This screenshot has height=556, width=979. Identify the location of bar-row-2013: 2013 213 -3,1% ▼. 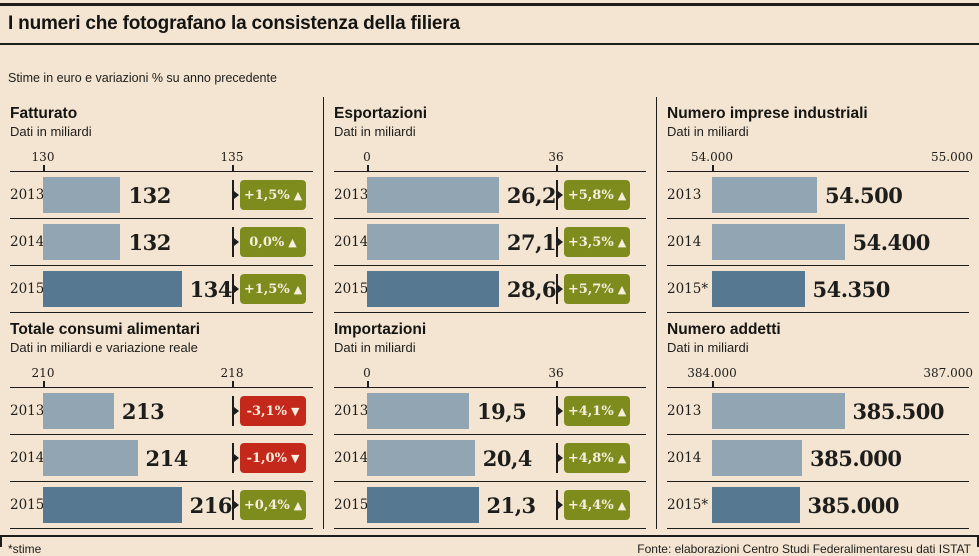
(161, 411).